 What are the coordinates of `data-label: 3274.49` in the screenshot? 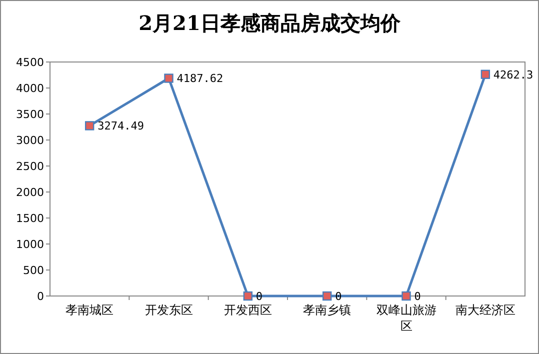 It's located at (121, 126).